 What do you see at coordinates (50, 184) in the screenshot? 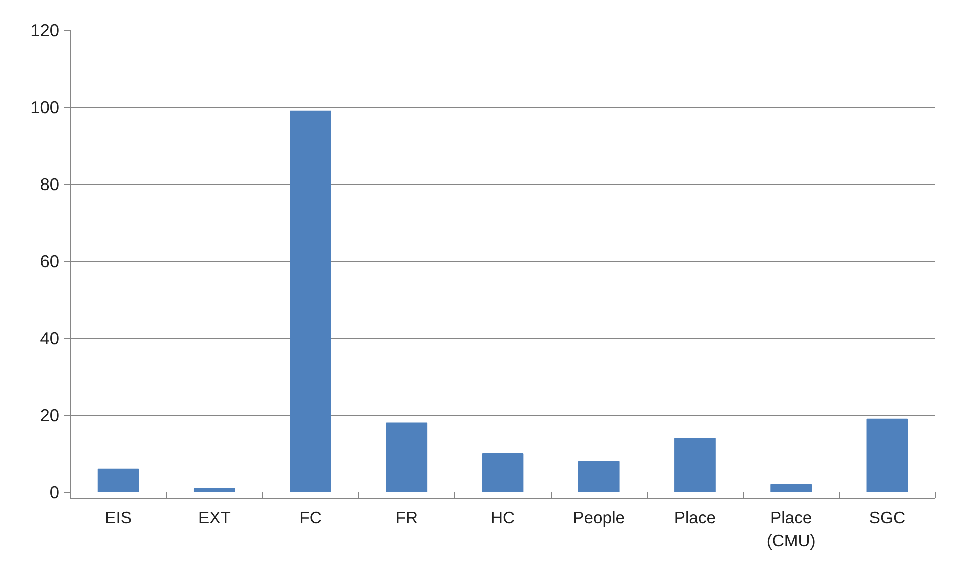
I see `y-tick-label: 80` at bounding box center [50, 184].